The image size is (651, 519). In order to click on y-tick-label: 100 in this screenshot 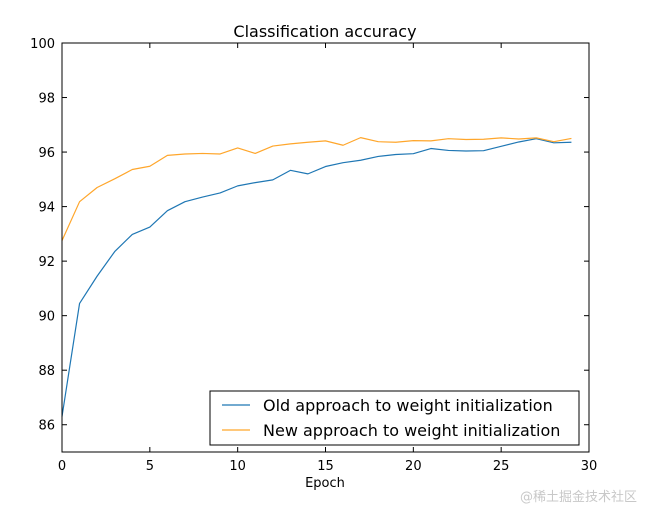, I will do `click(42, 44)`.